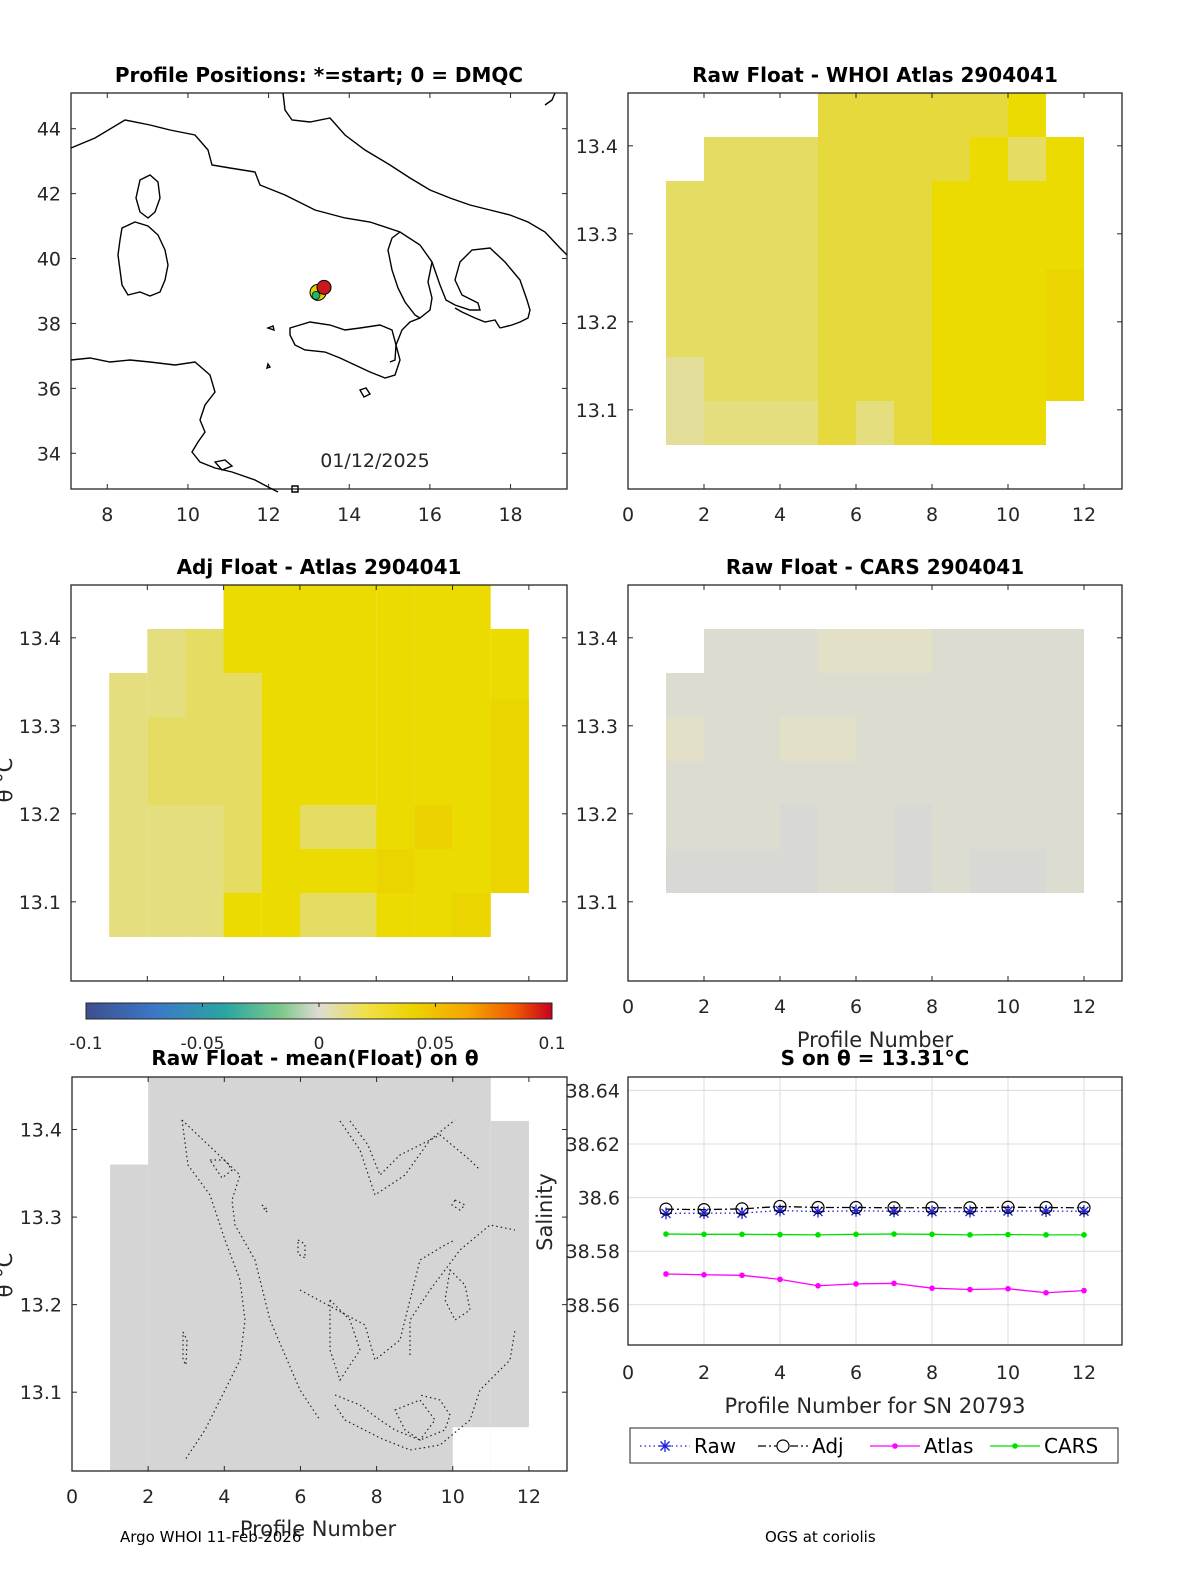 Image resolution: width=1200 pixels, height=1575 pixels. I want to click on series-line-atlas, so click(875, 1283).